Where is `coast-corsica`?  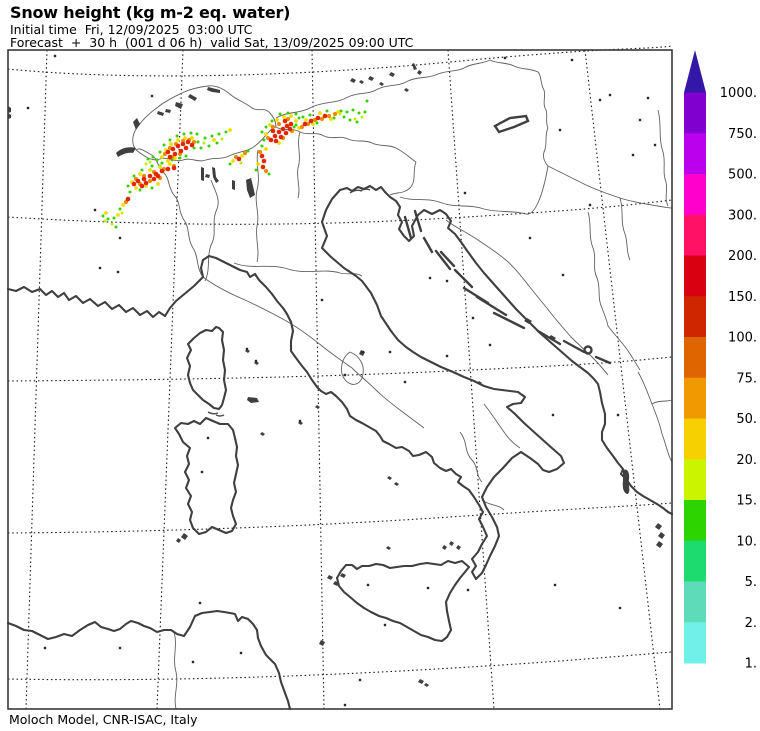
coast-corsica is located at coordinates (206, 368).